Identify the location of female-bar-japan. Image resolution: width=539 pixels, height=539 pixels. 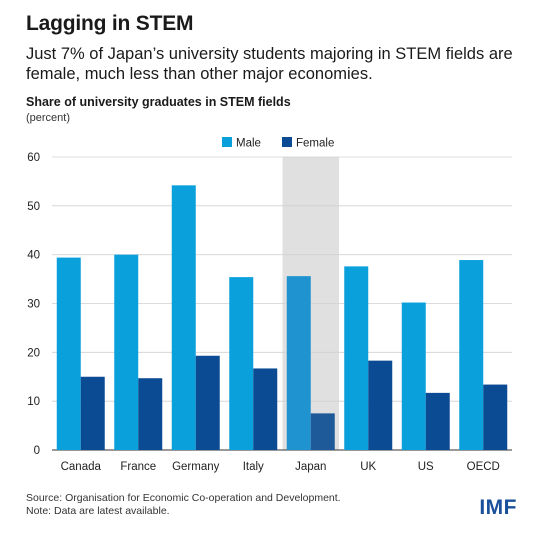
(322, 431).